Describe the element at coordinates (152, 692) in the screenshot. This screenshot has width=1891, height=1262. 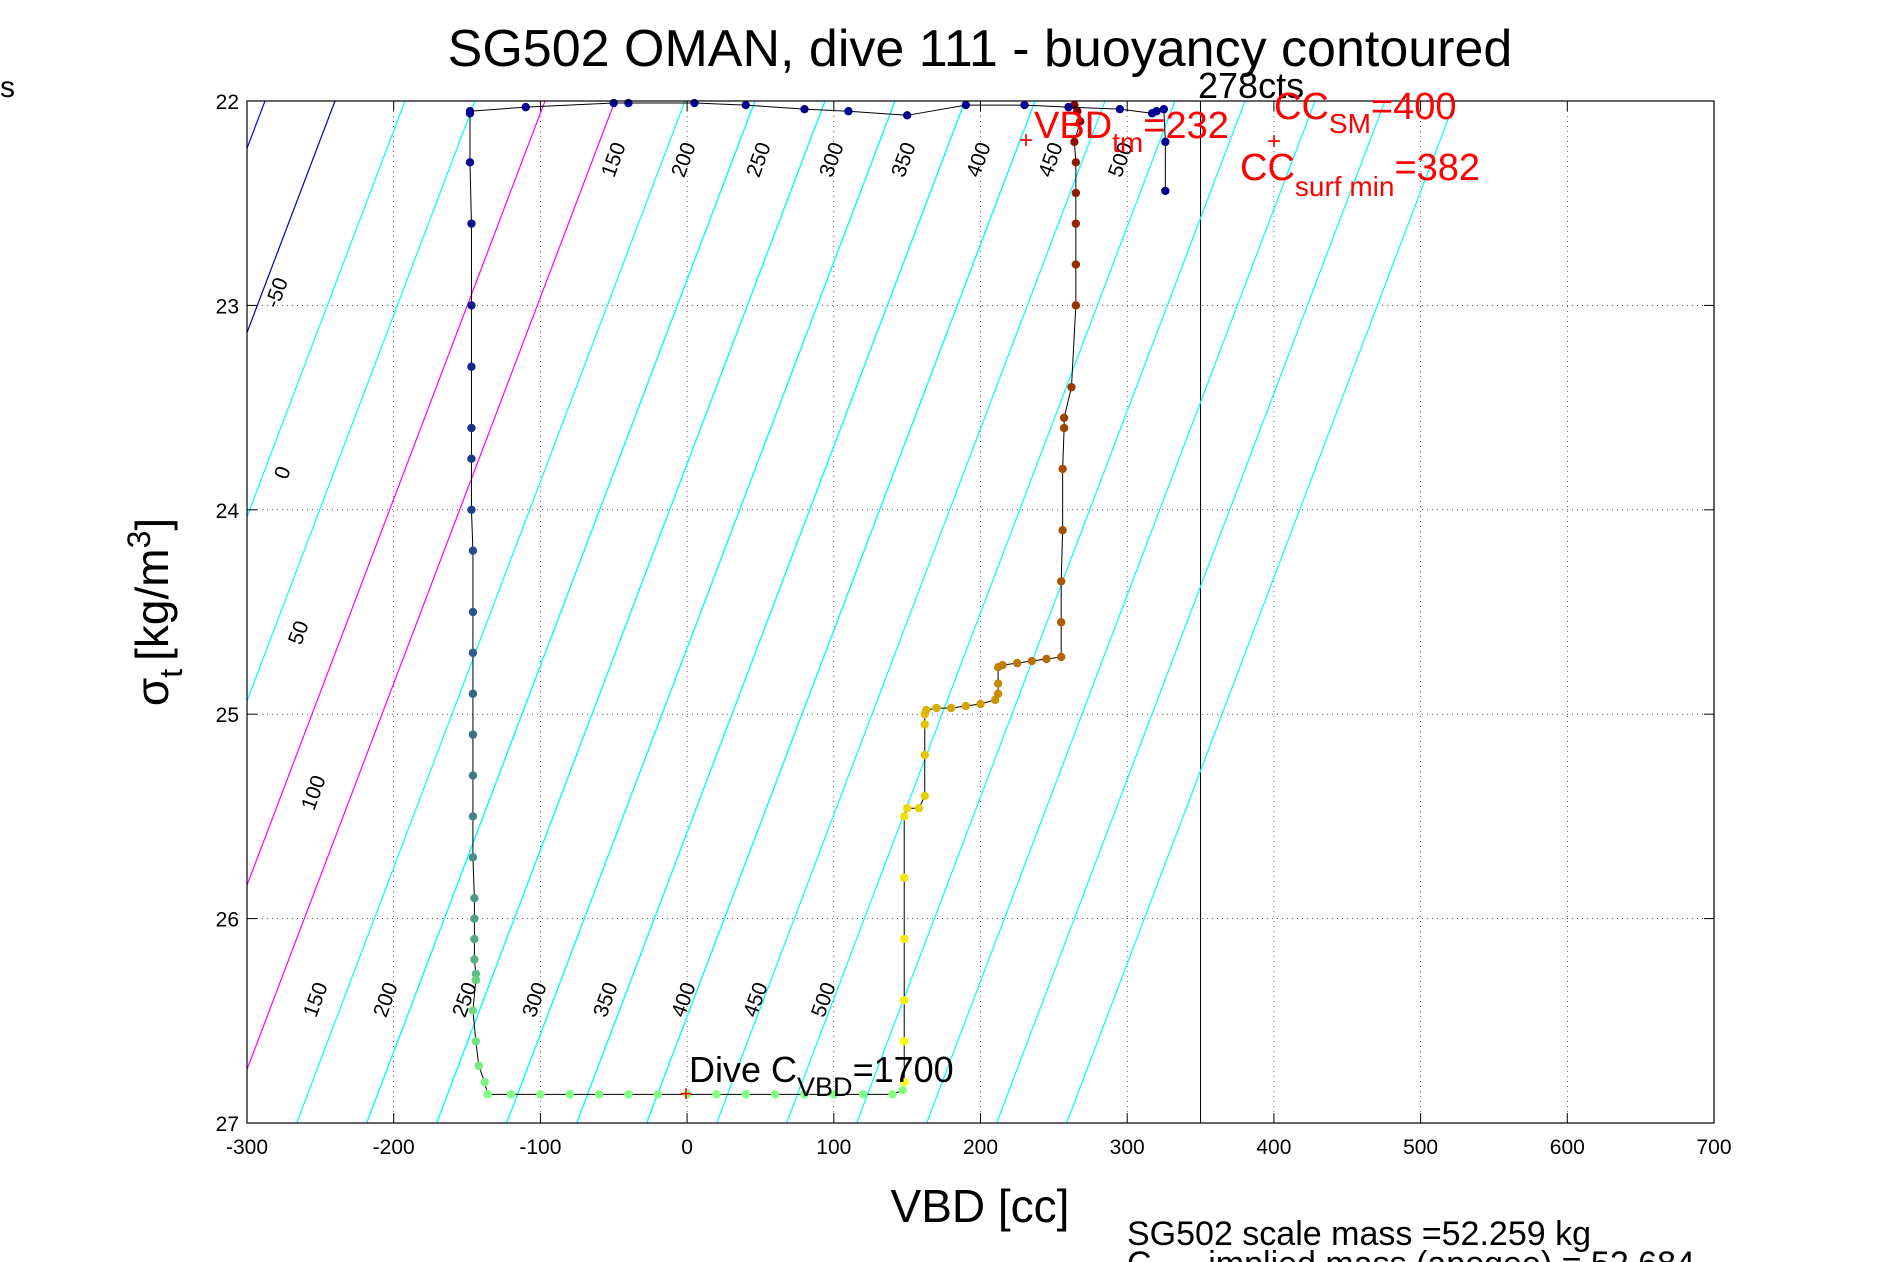
I see `y-label-symbol: σ` at that location.